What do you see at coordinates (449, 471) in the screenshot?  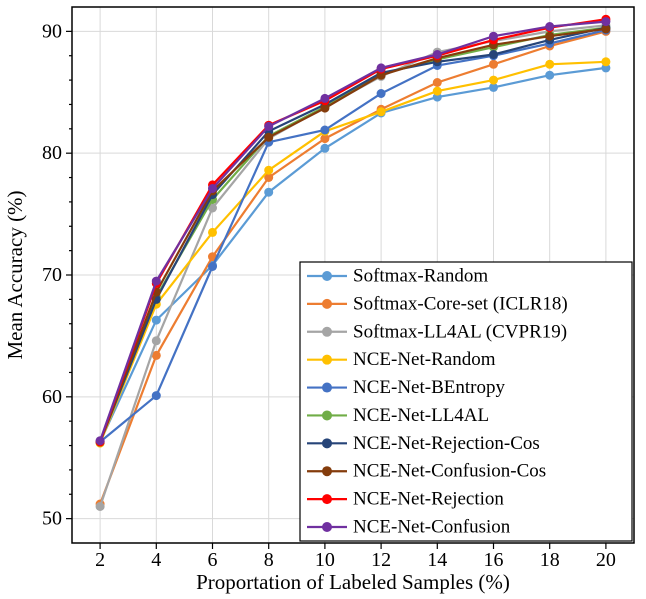 I see `legend-label: NCE-Net-Confusion-Cos` at bounding box center [449, 471].